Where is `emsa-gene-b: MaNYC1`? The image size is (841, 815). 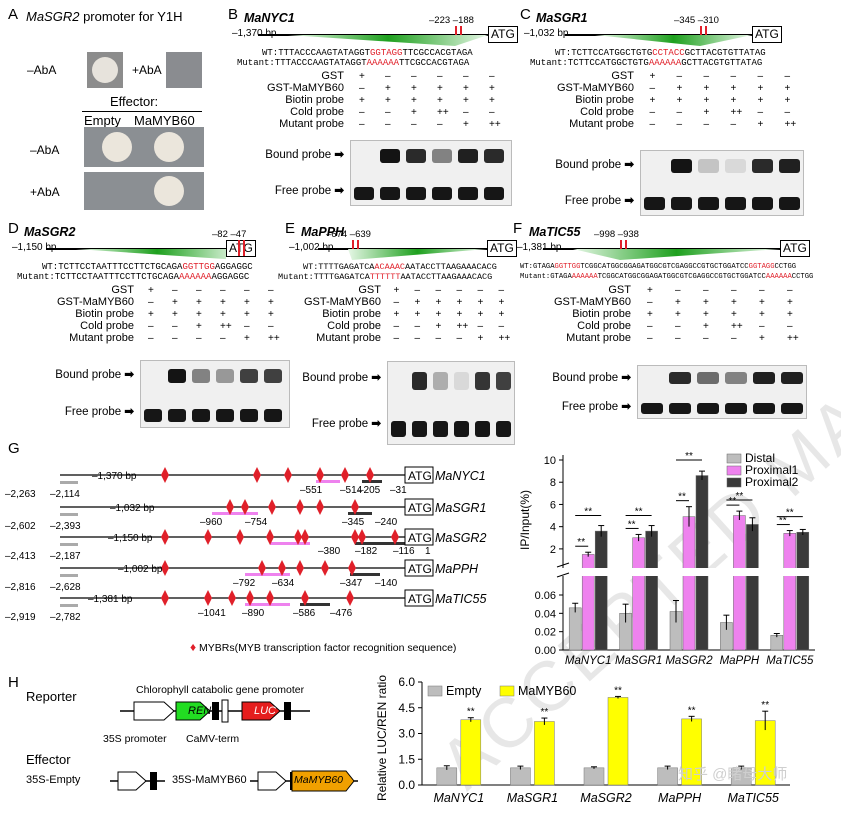
emsa-gene-b: MaNYC1 is located at coordinates (269, 18).